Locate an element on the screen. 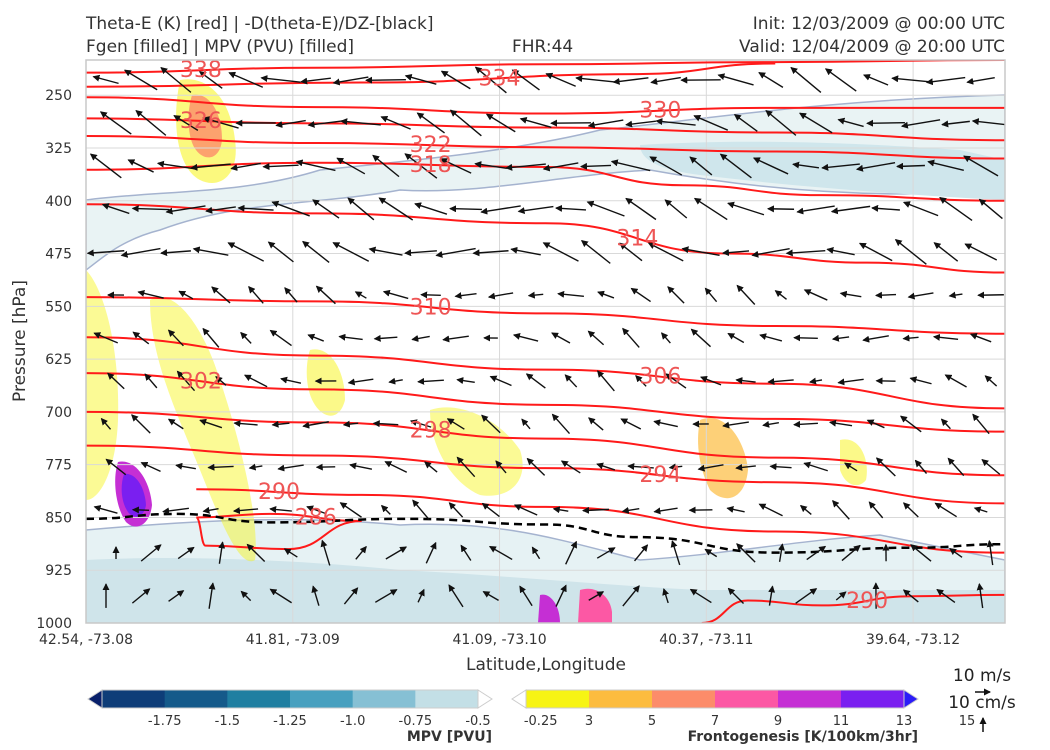 This screenshot has width=1050, height=750. colorbar-extend-low is located at coordinates (95, 699).